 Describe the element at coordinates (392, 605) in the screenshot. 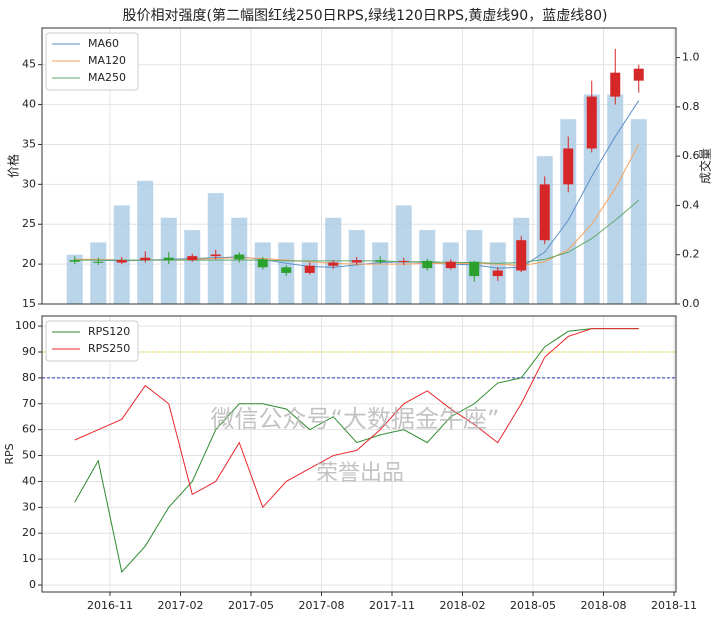

I see `x-tick-label: 2017-11` at that location.